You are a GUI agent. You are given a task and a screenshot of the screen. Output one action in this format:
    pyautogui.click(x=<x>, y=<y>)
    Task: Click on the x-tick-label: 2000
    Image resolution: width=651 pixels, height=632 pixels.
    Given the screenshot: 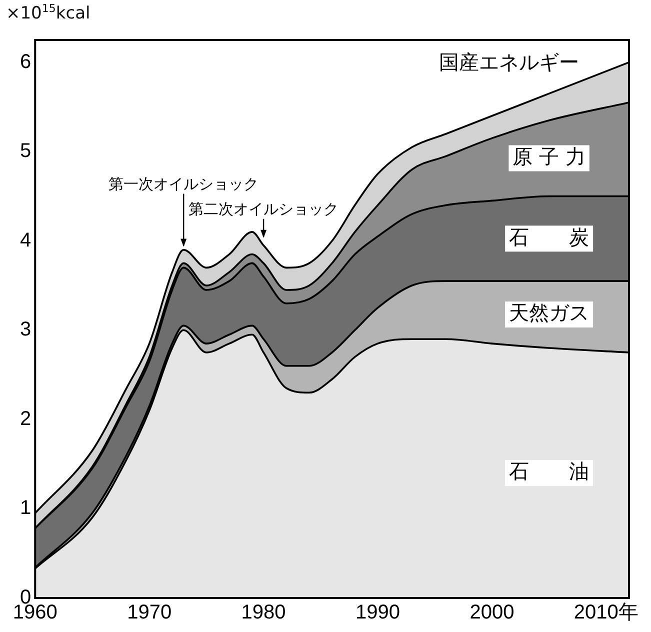 What is the action you would take?
    pyautogui.click(x=492, y=613)
    